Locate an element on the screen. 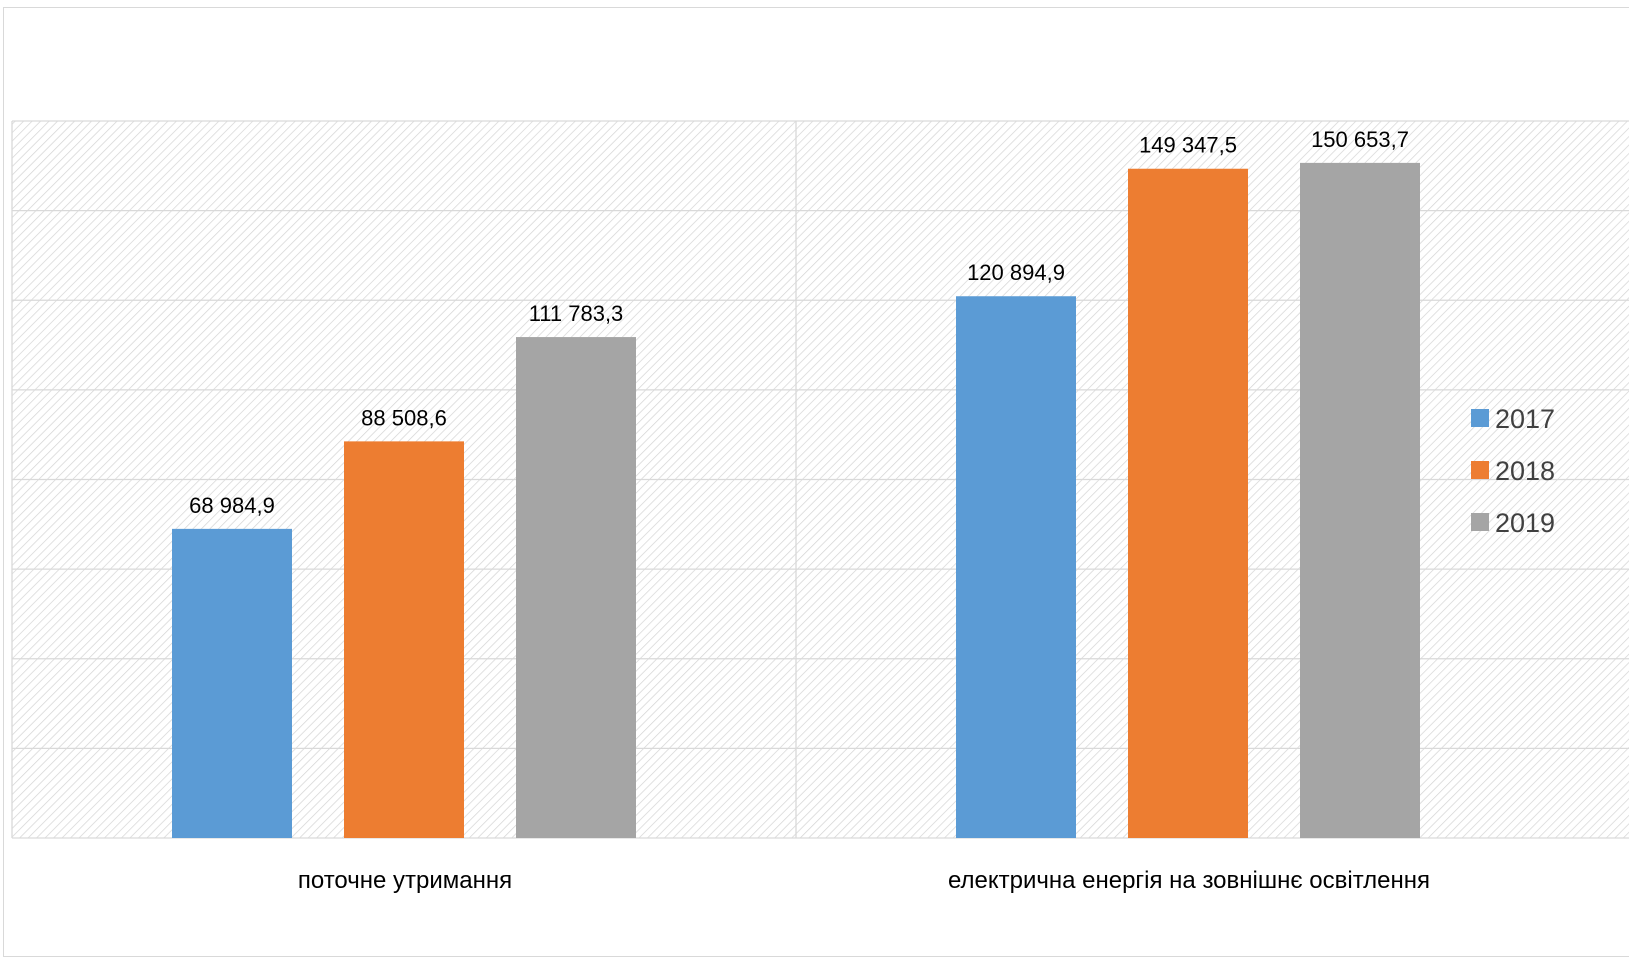 This screenshot has height=966, width=1629. legend: 2017 2018 2019 is located at coordinates (1513, 471).